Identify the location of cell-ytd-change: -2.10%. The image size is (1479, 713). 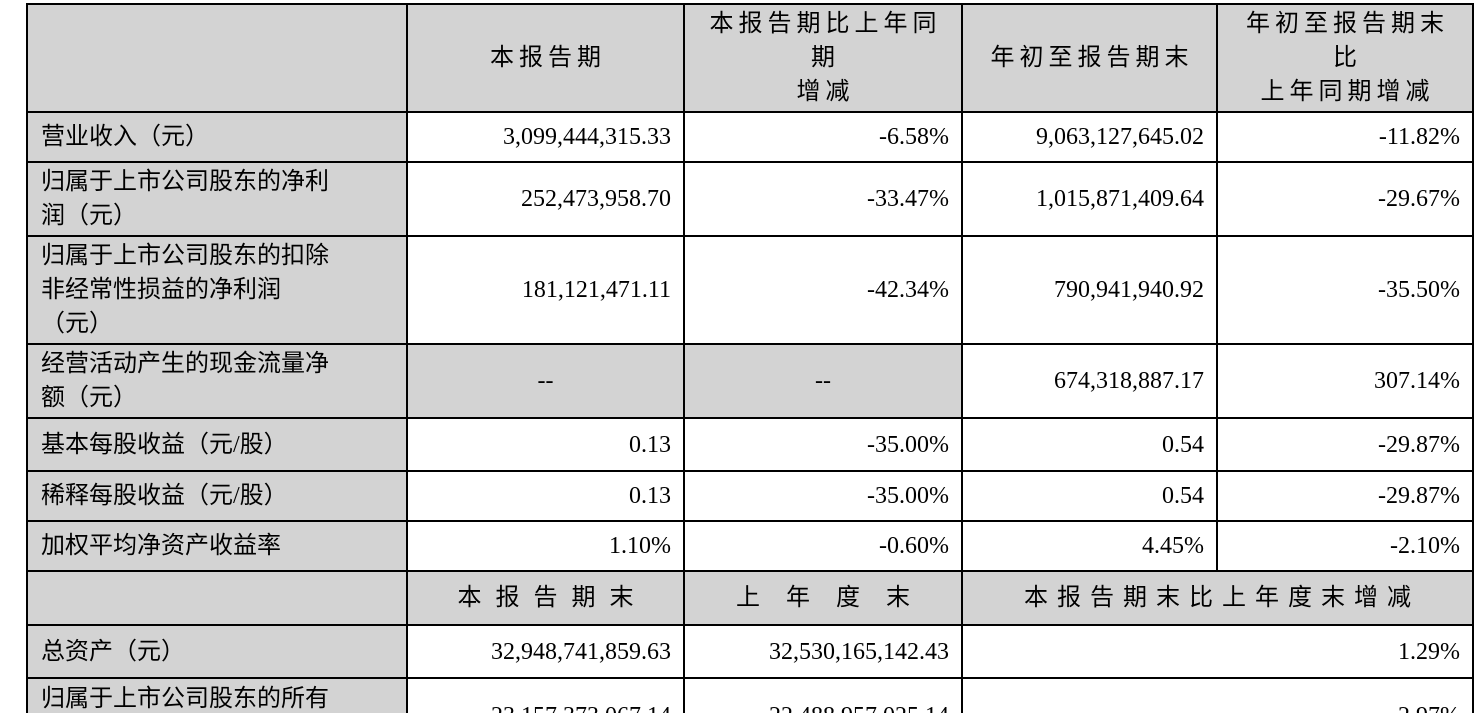
(1345, 546).